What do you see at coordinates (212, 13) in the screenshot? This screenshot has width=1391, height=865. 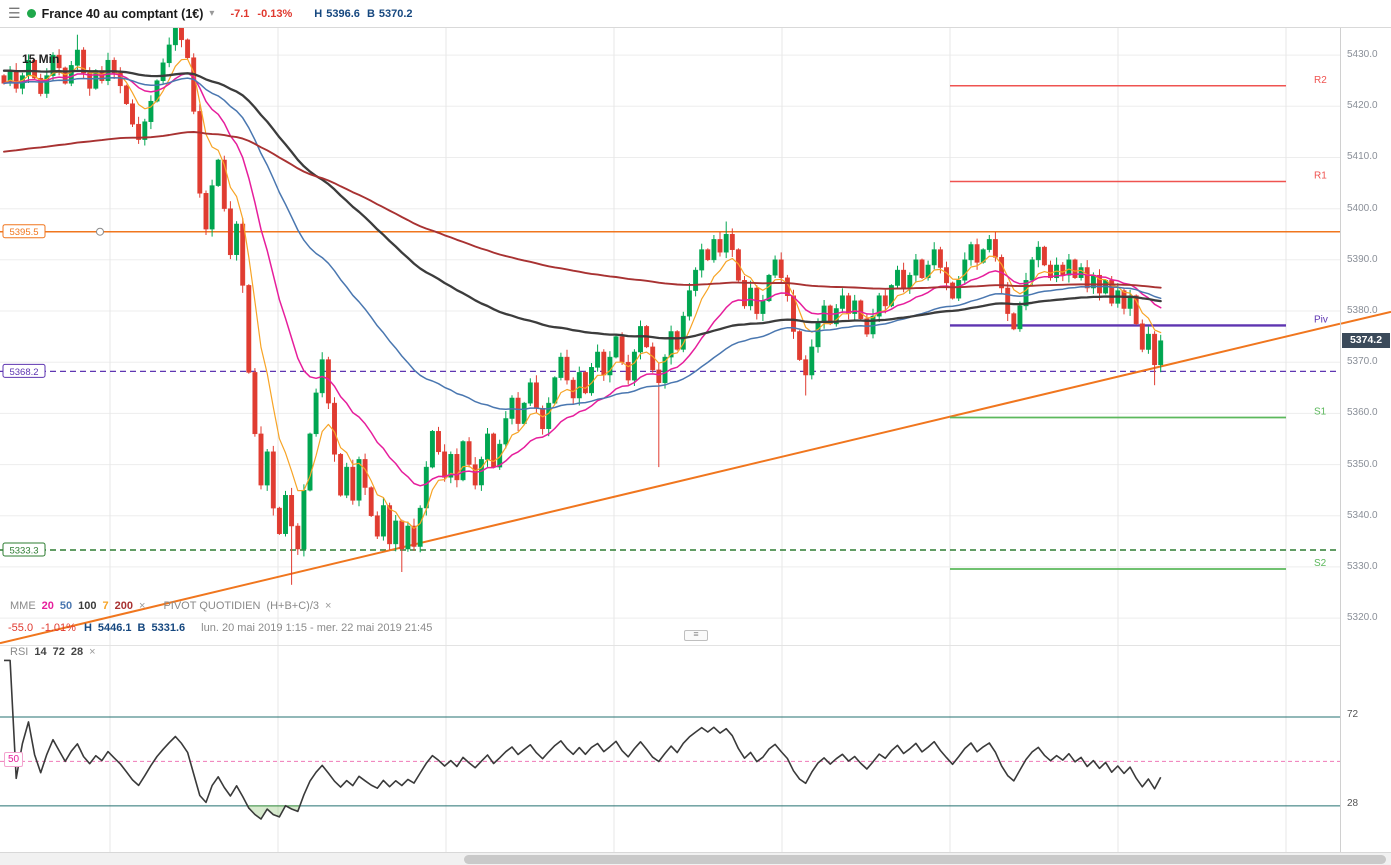 I see `chevron-down-icon: ▾` at bounding box center [212, 13].